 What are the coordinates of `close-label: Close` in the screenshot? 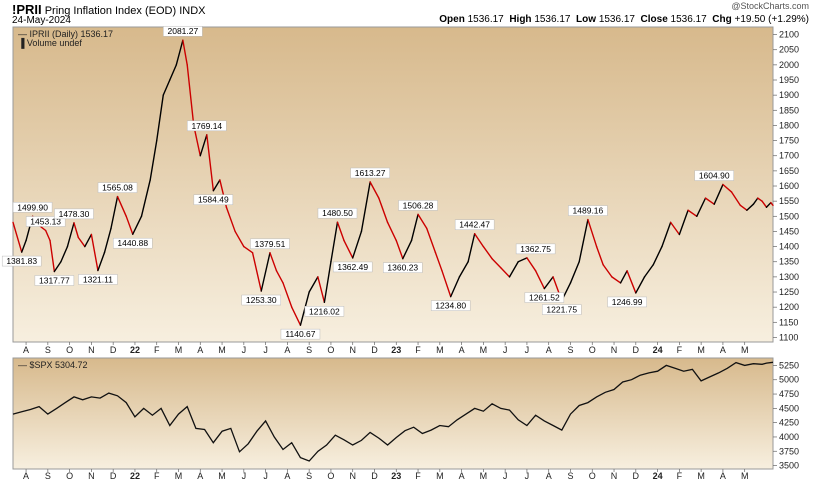 It's located at (654, 19).